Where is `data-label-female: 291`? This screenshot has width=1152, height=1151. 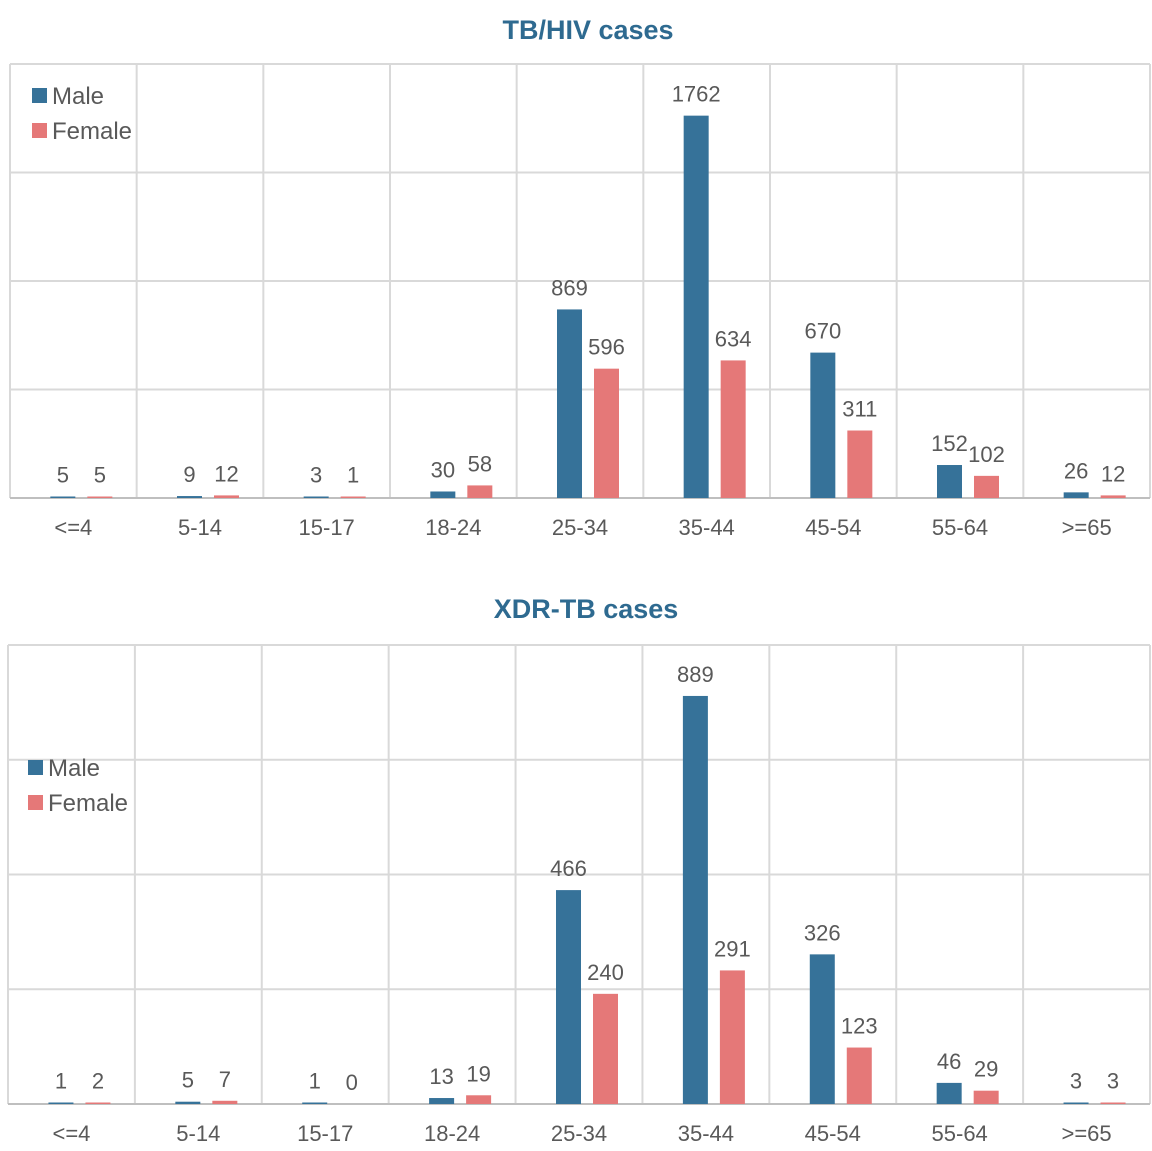 data-label-female: 291 is located at coordinates (732, 948).